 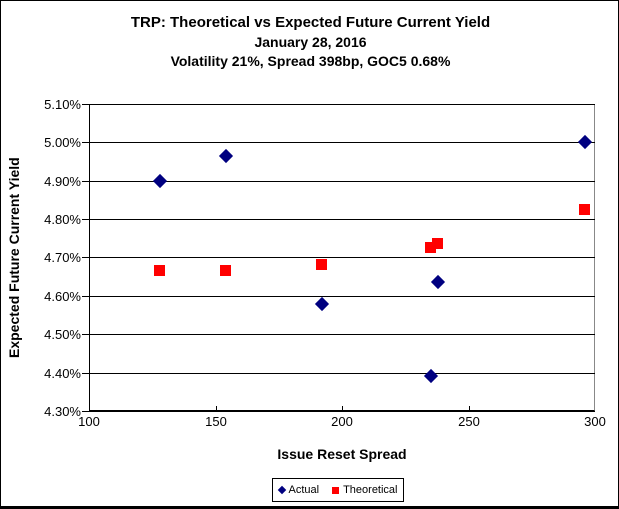 I want to click on y-tick-label: 4.40%, so click(x=62, y=373).